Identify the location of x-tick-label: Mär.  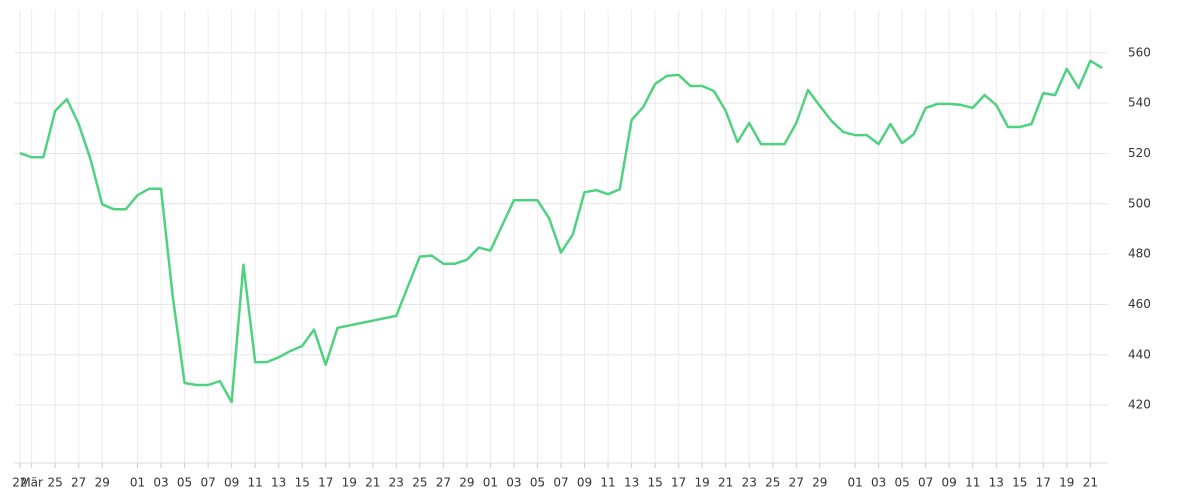
(31, 483).